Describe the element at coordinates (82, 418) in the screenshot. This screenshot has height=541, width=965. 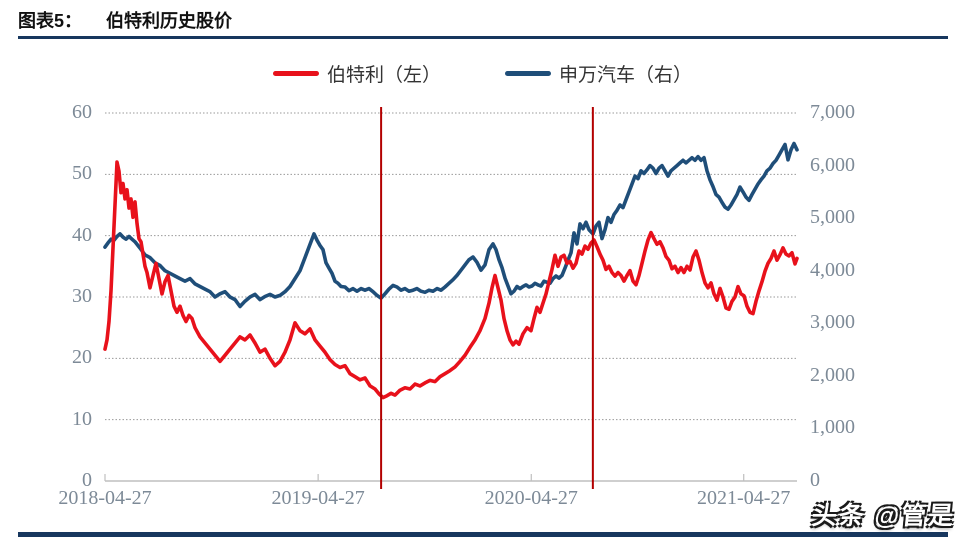
I see `left-axis-tick-label: 10` at that location.